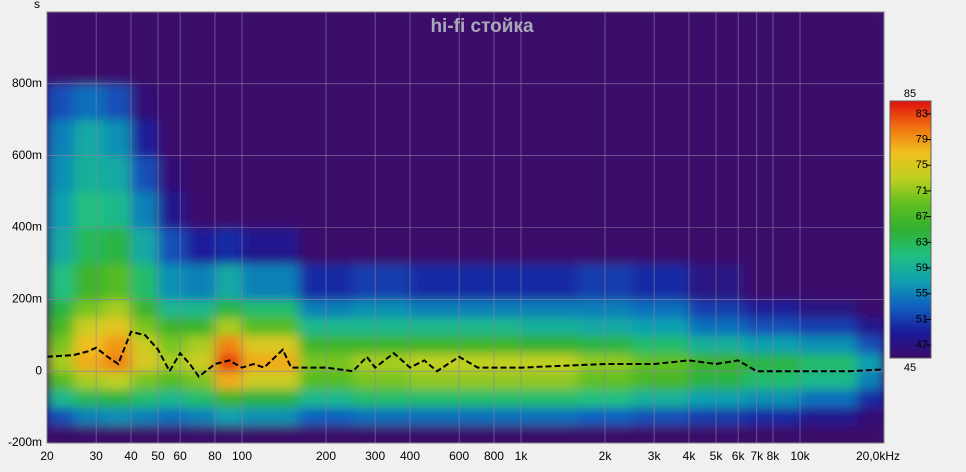  I want to click on x-tick-label: 50, so click(158, 456).